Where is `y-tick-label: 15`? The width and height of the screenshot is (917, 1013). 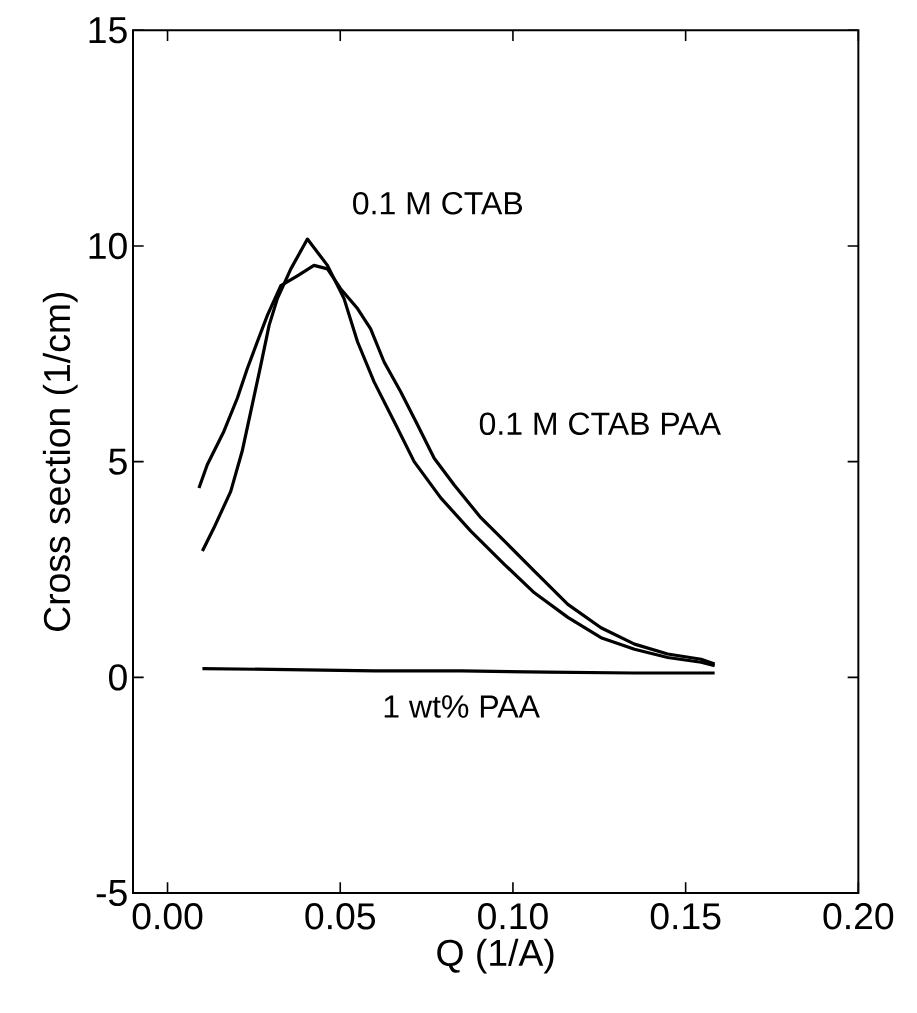
y-tick-label: 15 is located at coordinates (108, 30).